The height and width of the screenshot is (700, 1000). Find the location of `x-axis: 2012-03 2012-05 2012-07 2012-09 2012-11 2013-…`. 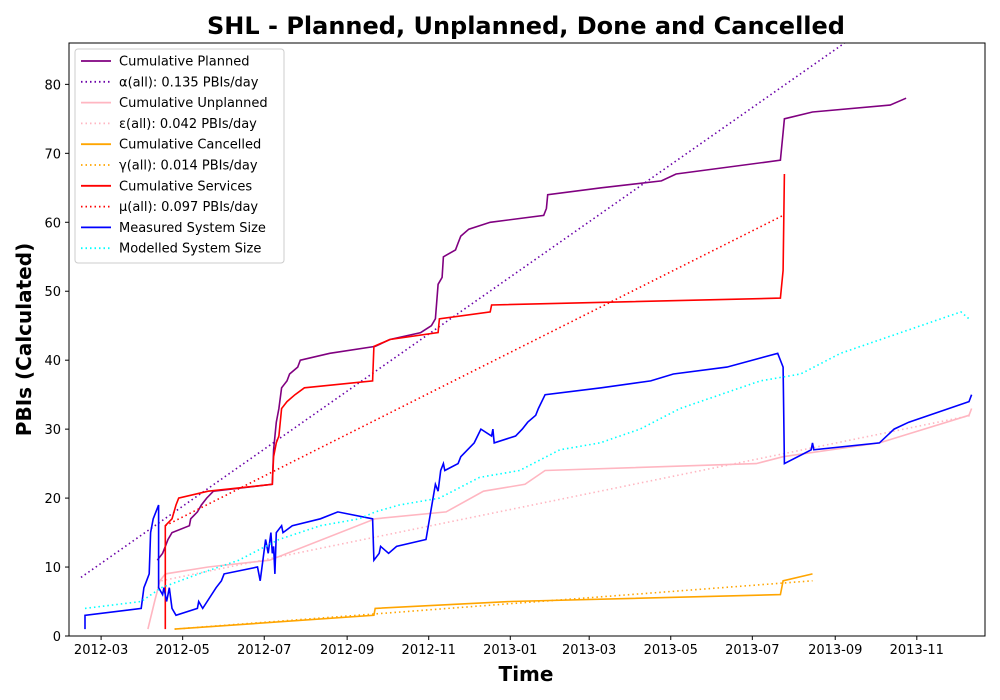

x-axis: 2012-03 2012-05 2012-07 2012-09 2012-11 2013-… is located at coordinates (509, 647).